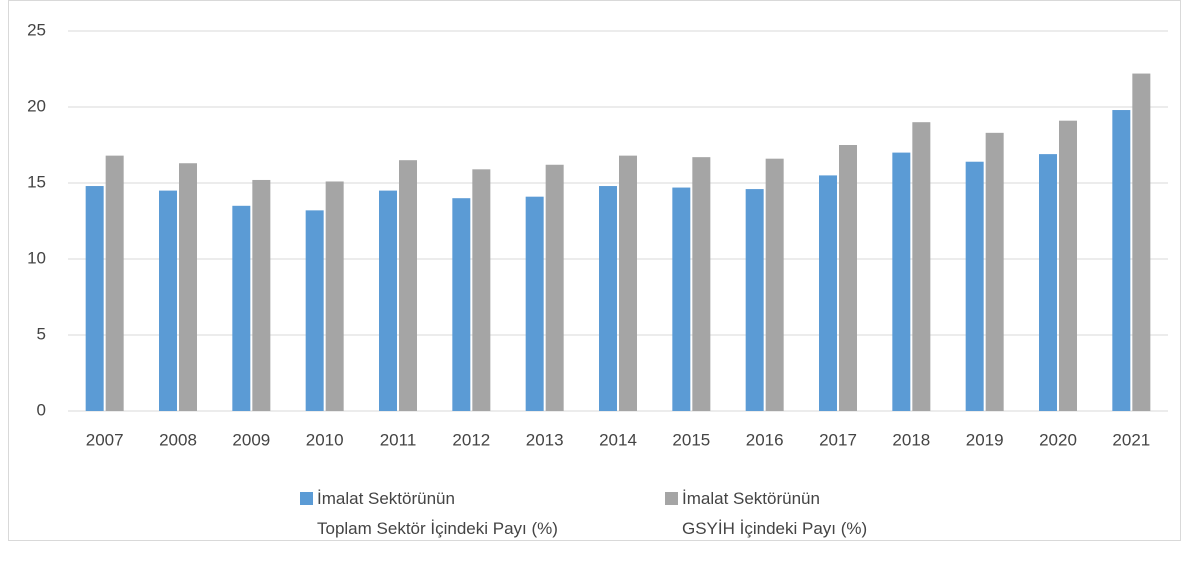  What do you see at coordinates (36, 181) in the screenshot?
I see `y-tick-label: 15` at bounding box center [36, 181].